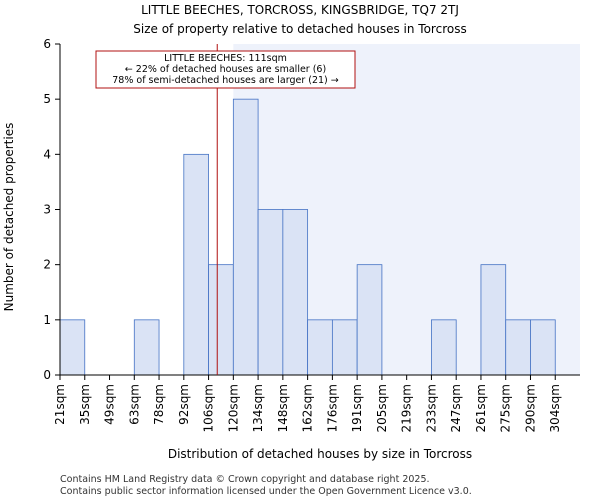  What do you see at coordinates (47, 320) in the screenshot?
I see `y-tick-label: 1` at bounding box center [47, 320].